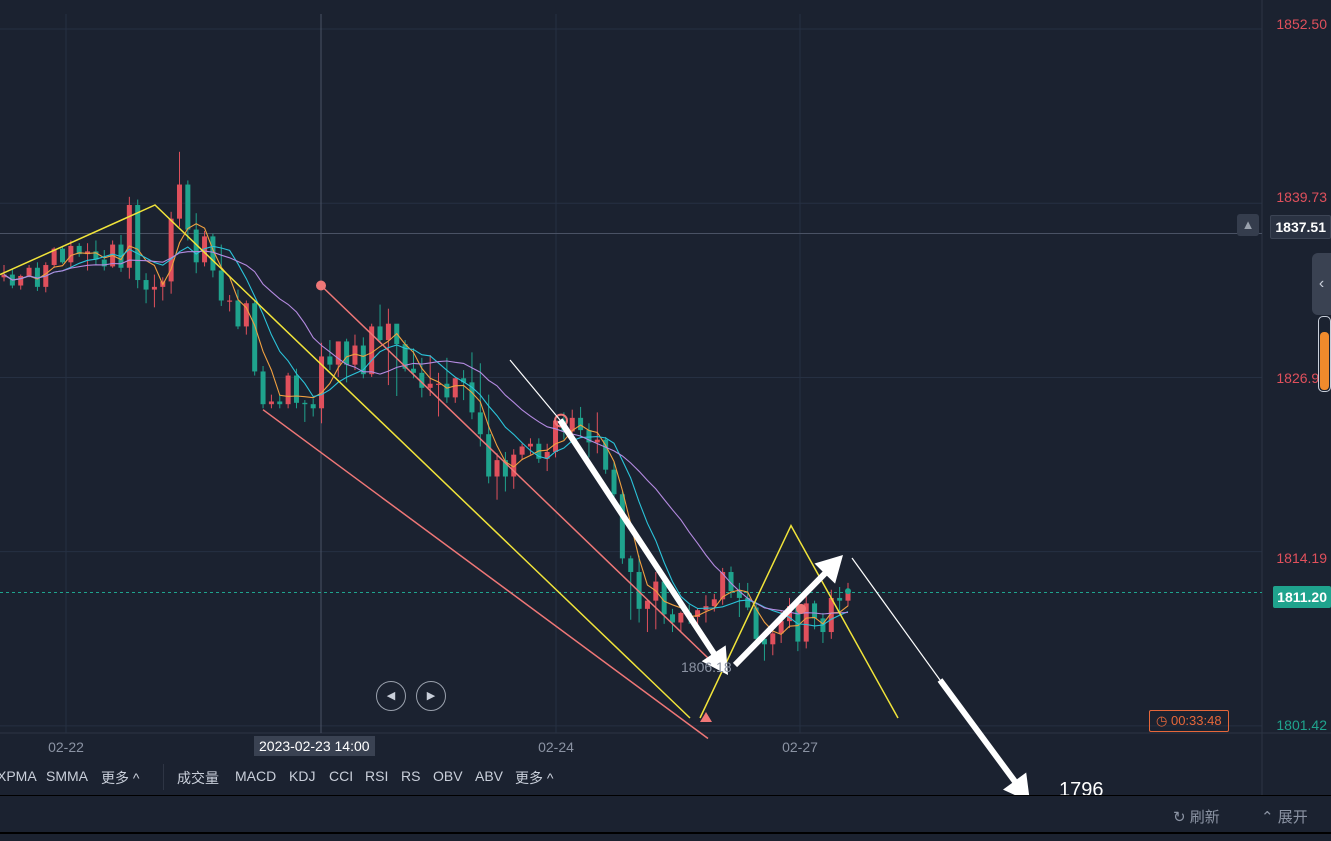  I want to click on x-tick-label: 02-24, so click(556, 747).